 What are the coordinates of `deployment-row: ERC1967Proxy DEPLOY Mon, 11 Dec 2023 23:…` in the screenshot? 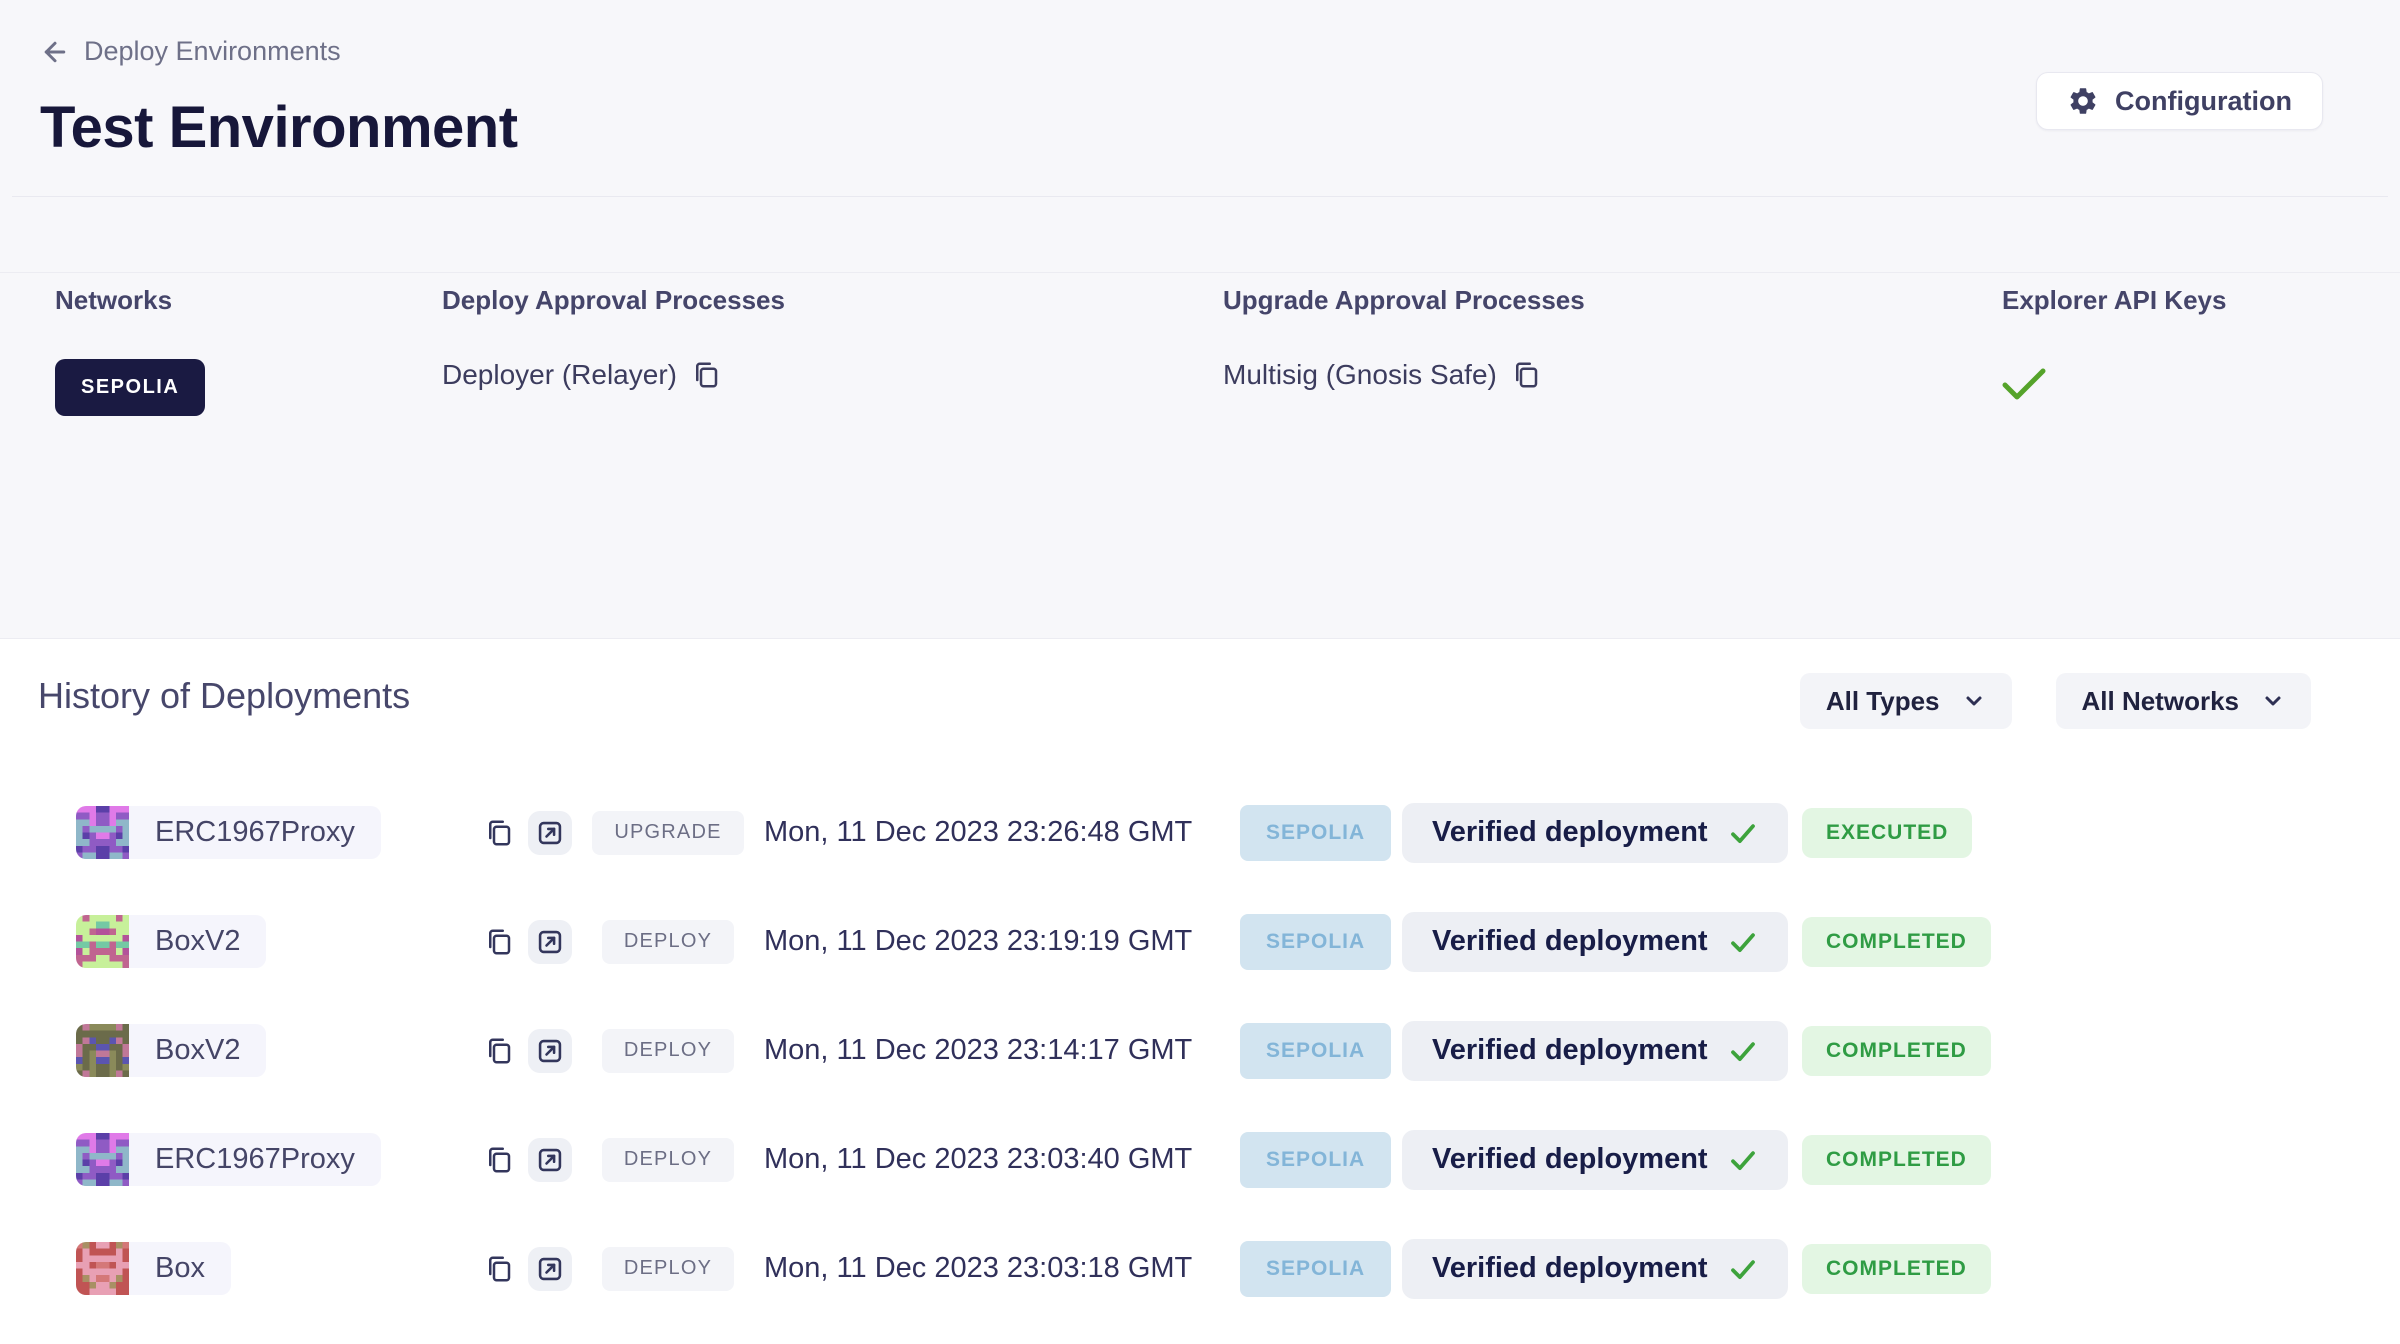 It's located at (1238, 1159).